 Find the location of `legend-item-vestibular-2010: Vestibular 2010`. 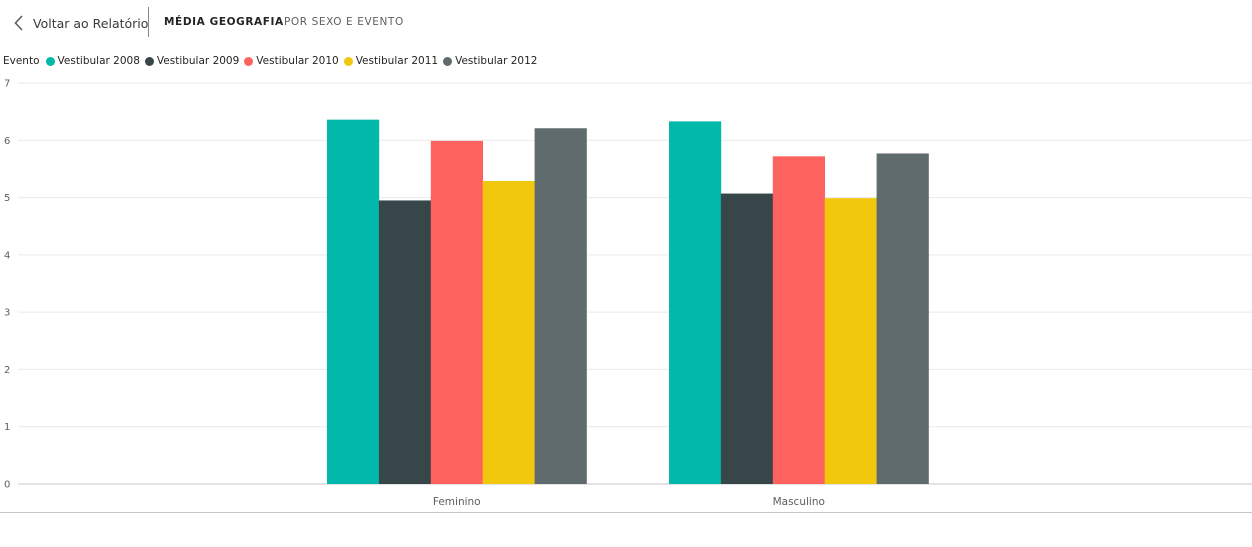

legend-item-vestibular-2010: Vestibular 2010 is located at coordinates (291, 61).